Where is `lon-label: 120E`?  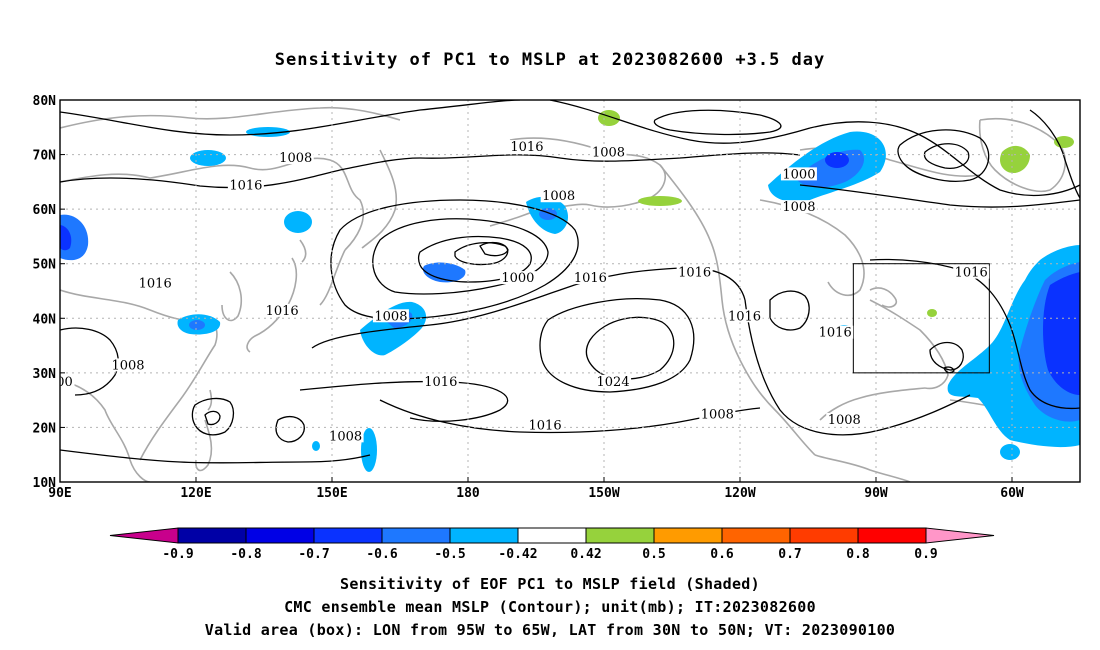 lon-label: 120E is located at coordinates (195, 493).